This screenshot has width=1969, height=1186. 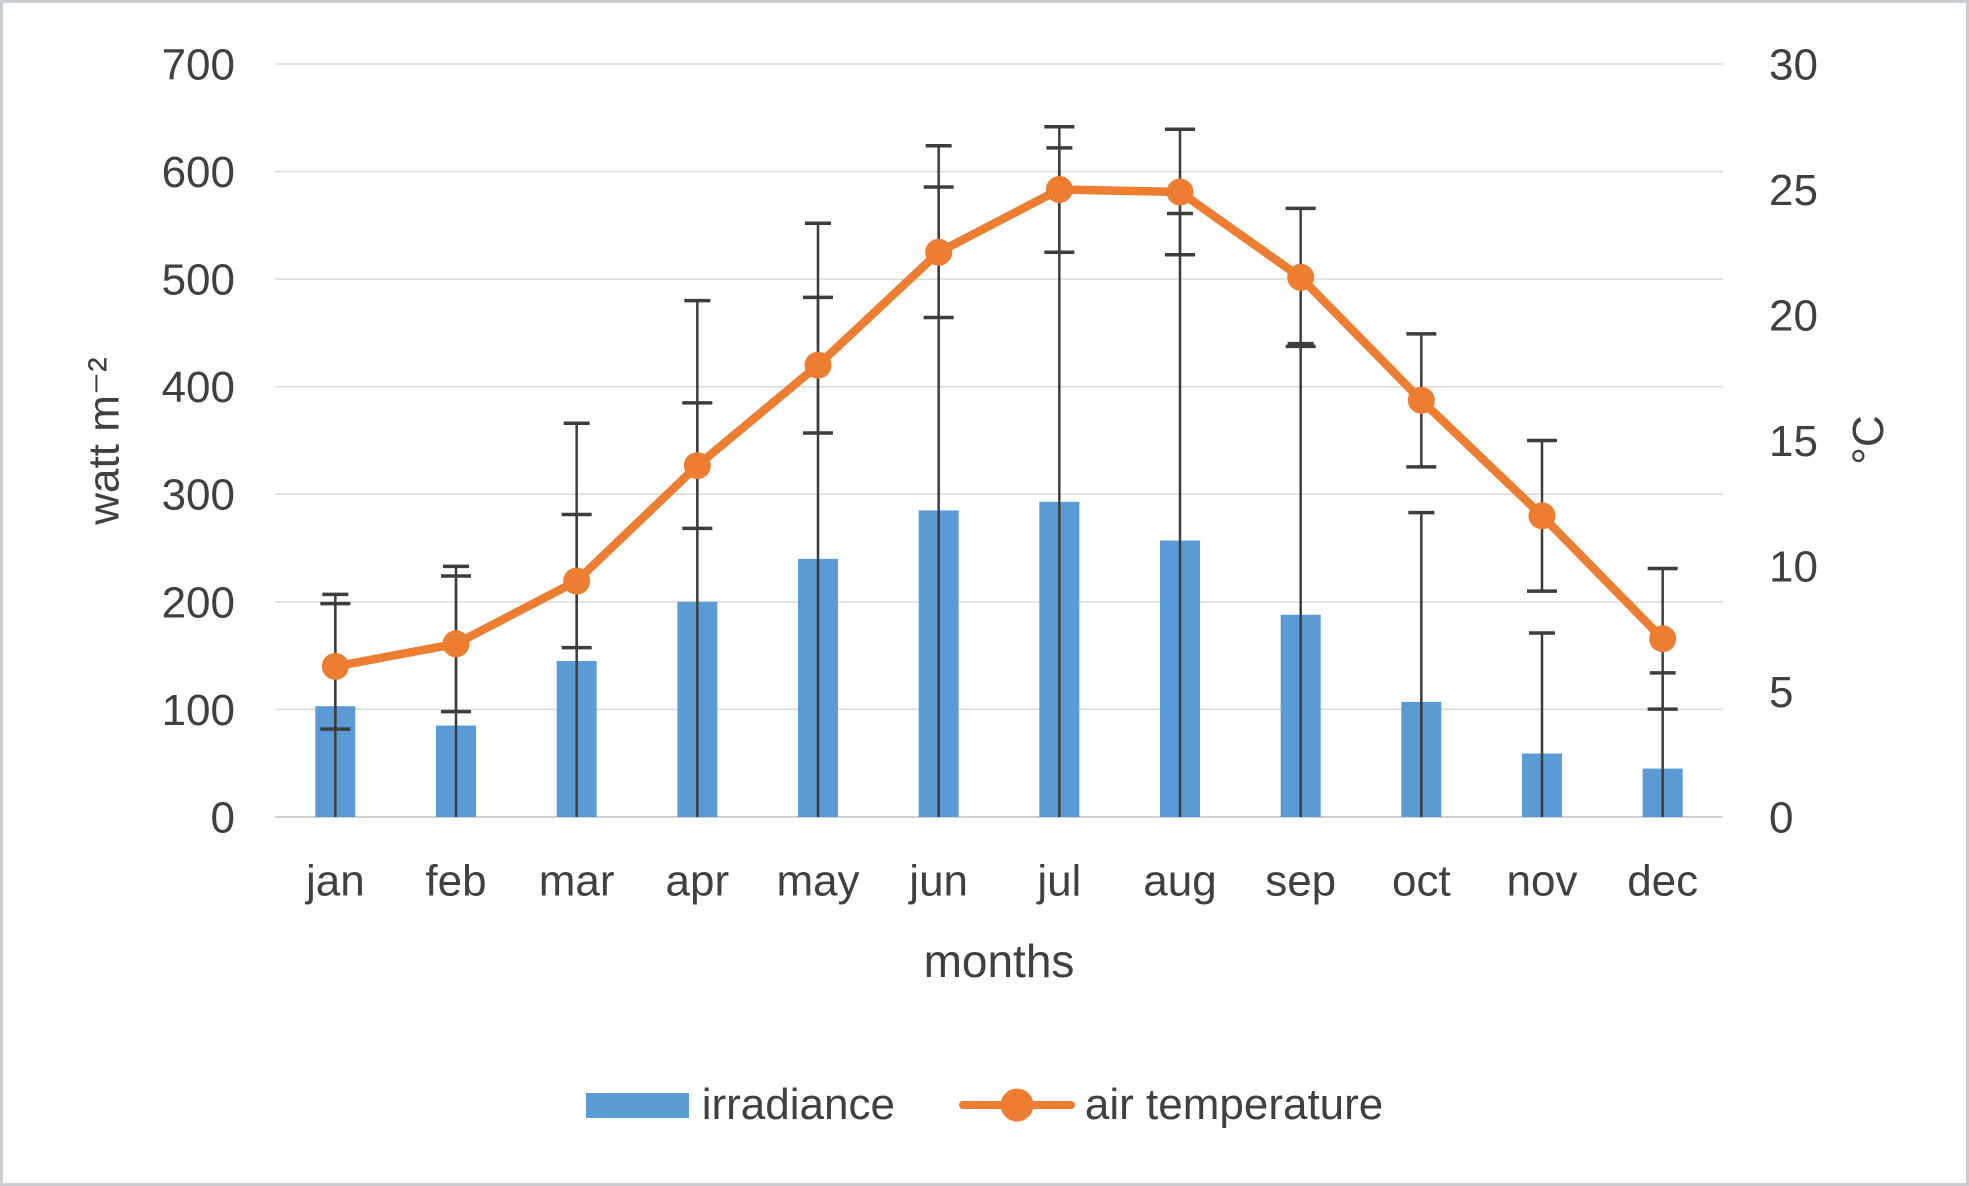 What do you see at coordinates (698, 880) in the screenshot?
I see `x-axis-tick-label: apr` at bounding box center [698, 880].